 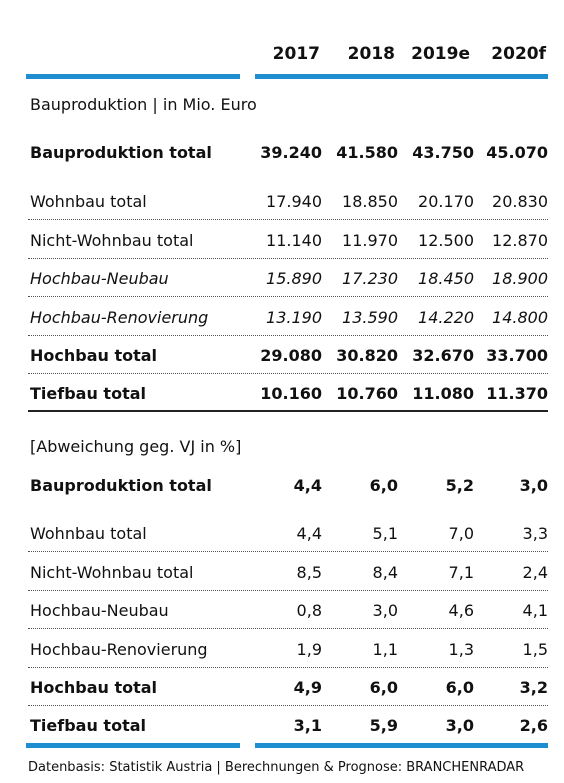 What do you see at coordinates (401, 76) in the screenshot?
I see `header-rule-right` at bounding box center [401, 76].